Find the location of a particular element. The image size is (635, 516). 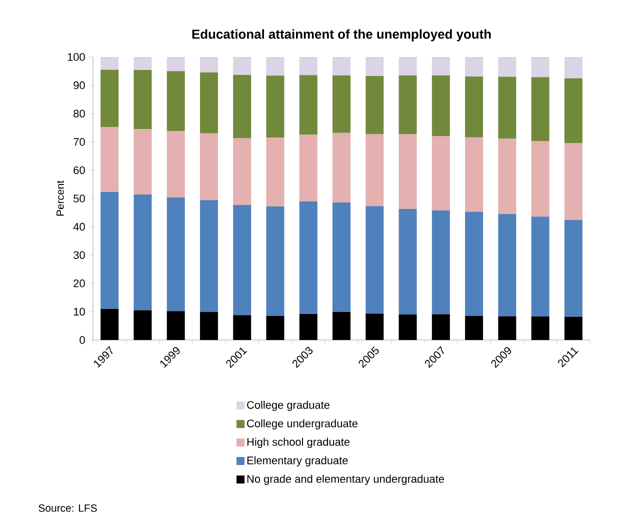

y-tick-label: 70 is located at coordinates (79, 142).